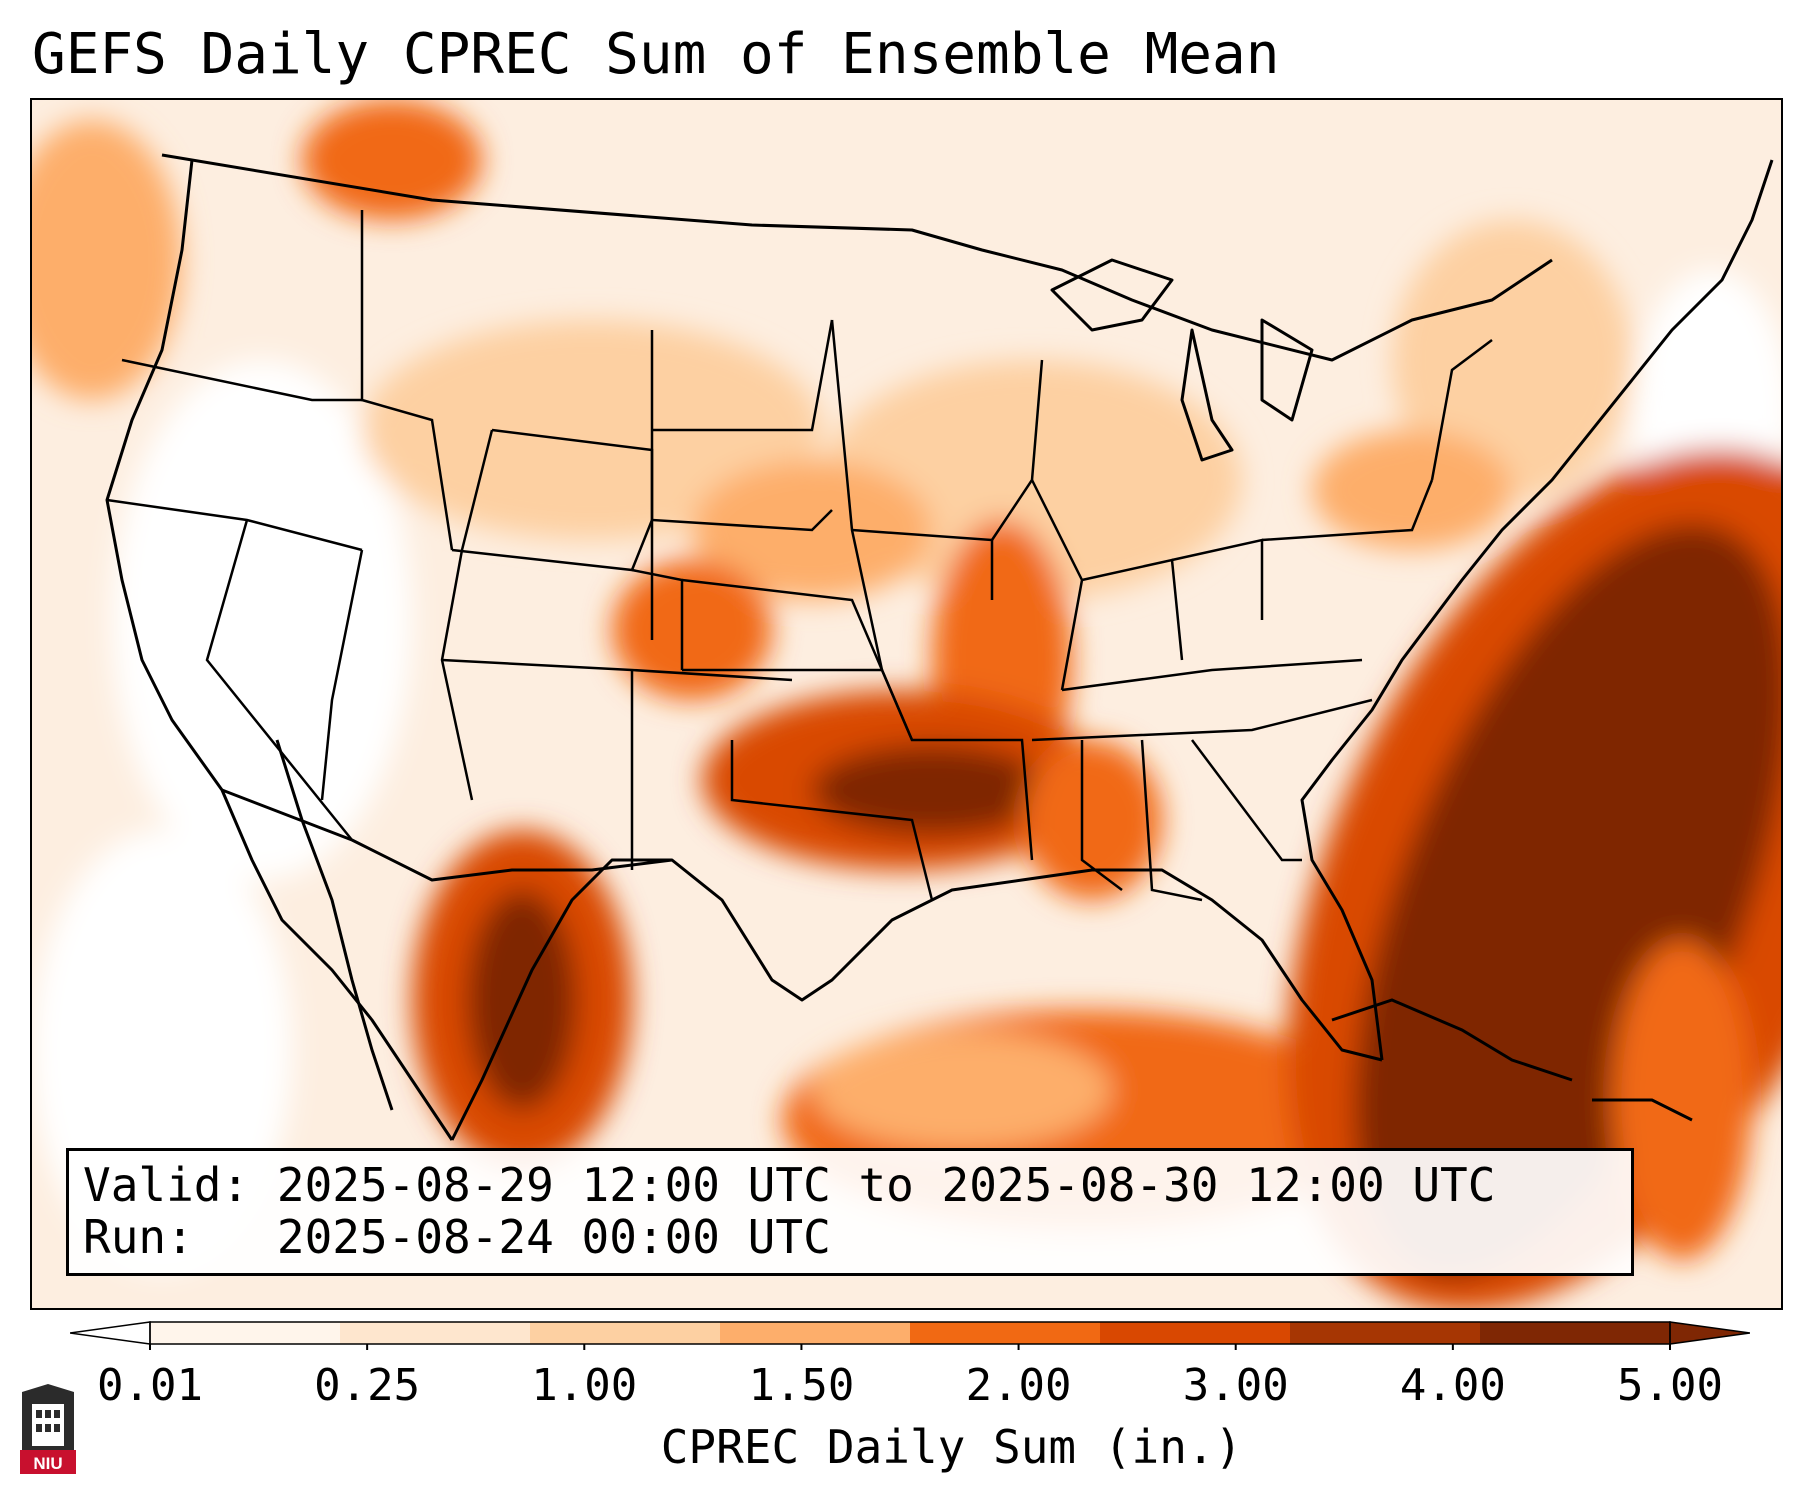 Image resolution: width=1803 pixels, height=1500 pixels. I want to click on colorbar-tick-label: 2.00, so click(1018, 1385).